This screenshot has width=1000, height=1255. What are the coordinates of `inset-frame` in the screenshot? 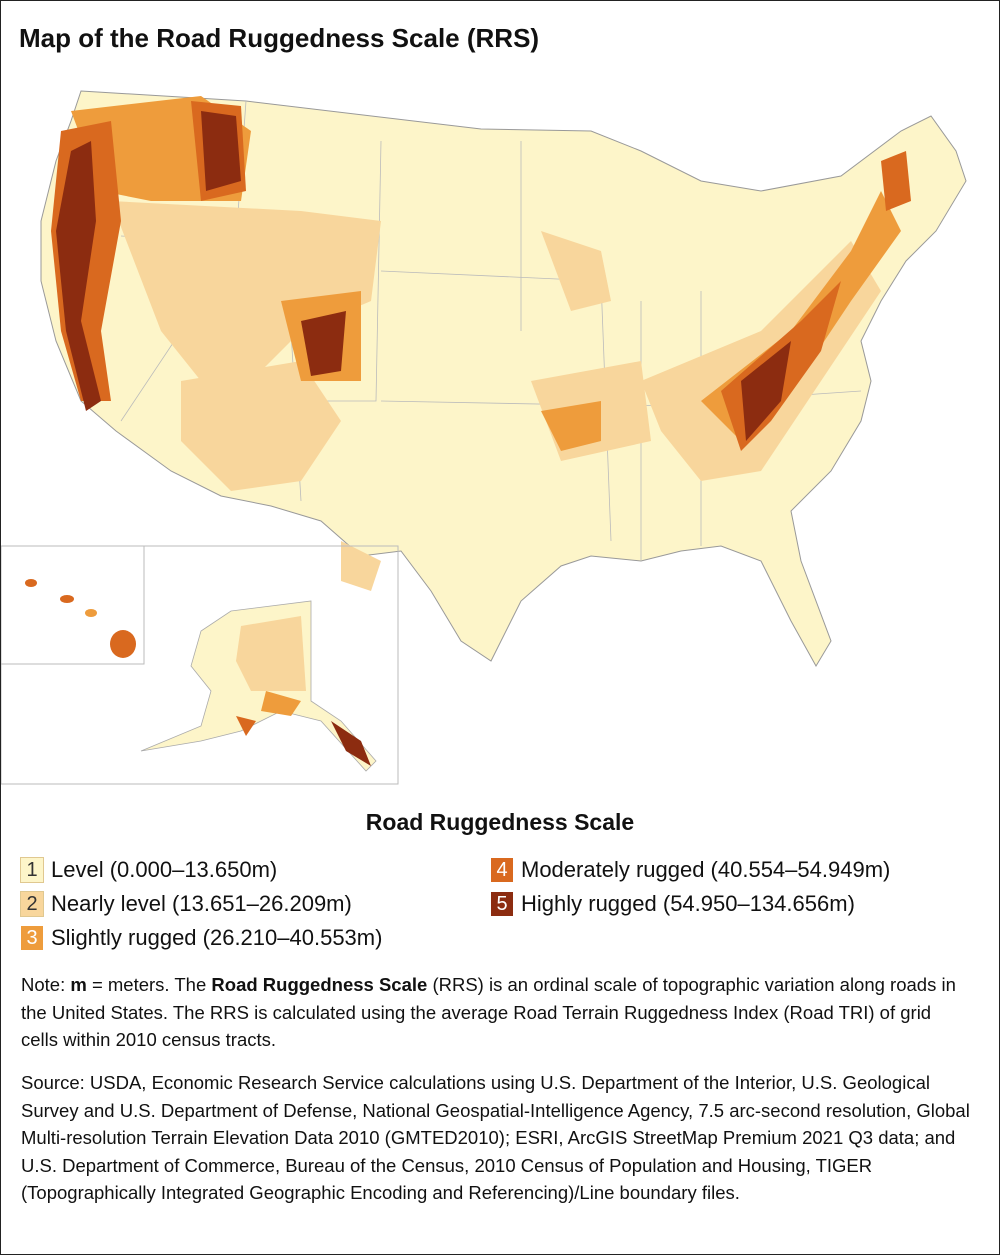 It's located at (200, 665).